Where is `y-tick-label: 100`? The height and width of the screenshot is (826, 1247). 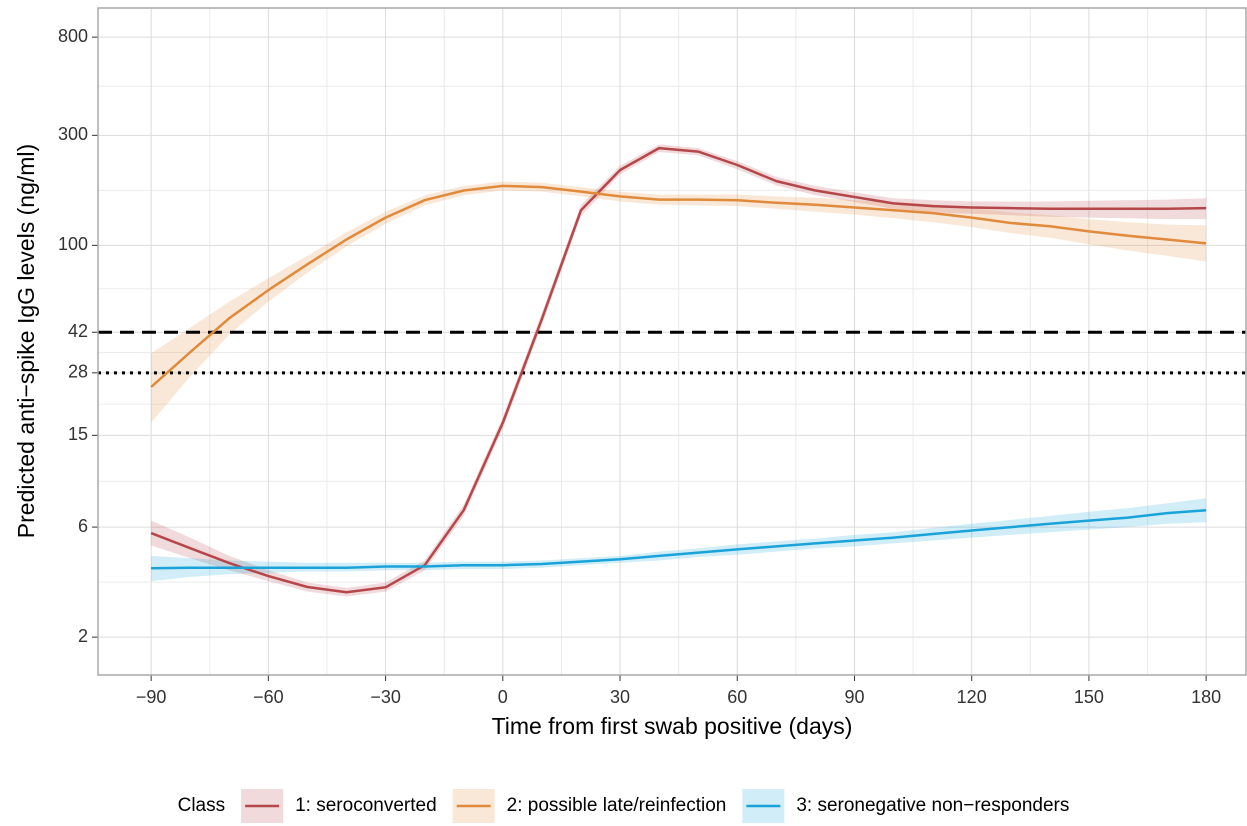
y-tick-label: 100 is located at coordinates (73, 244).